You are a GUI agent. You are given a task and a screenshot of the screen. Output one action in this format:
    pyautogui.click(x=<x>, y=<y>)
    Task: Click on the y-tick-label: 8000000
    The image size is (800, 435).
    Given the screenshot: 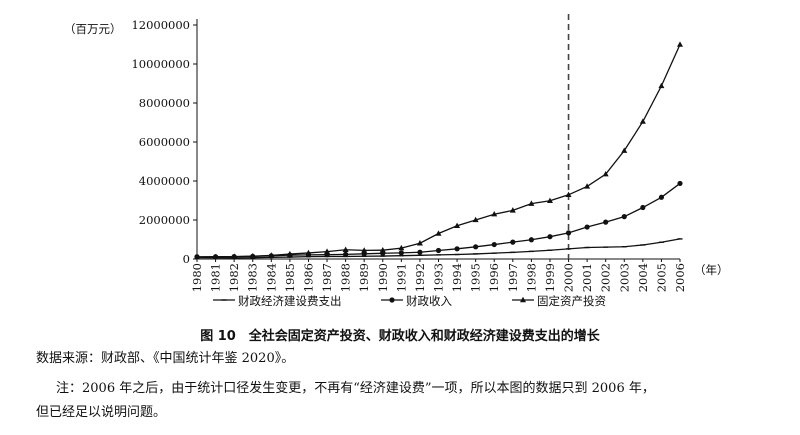 What is the action you would take?
    pyautogui.click(x=164, y=103)
    